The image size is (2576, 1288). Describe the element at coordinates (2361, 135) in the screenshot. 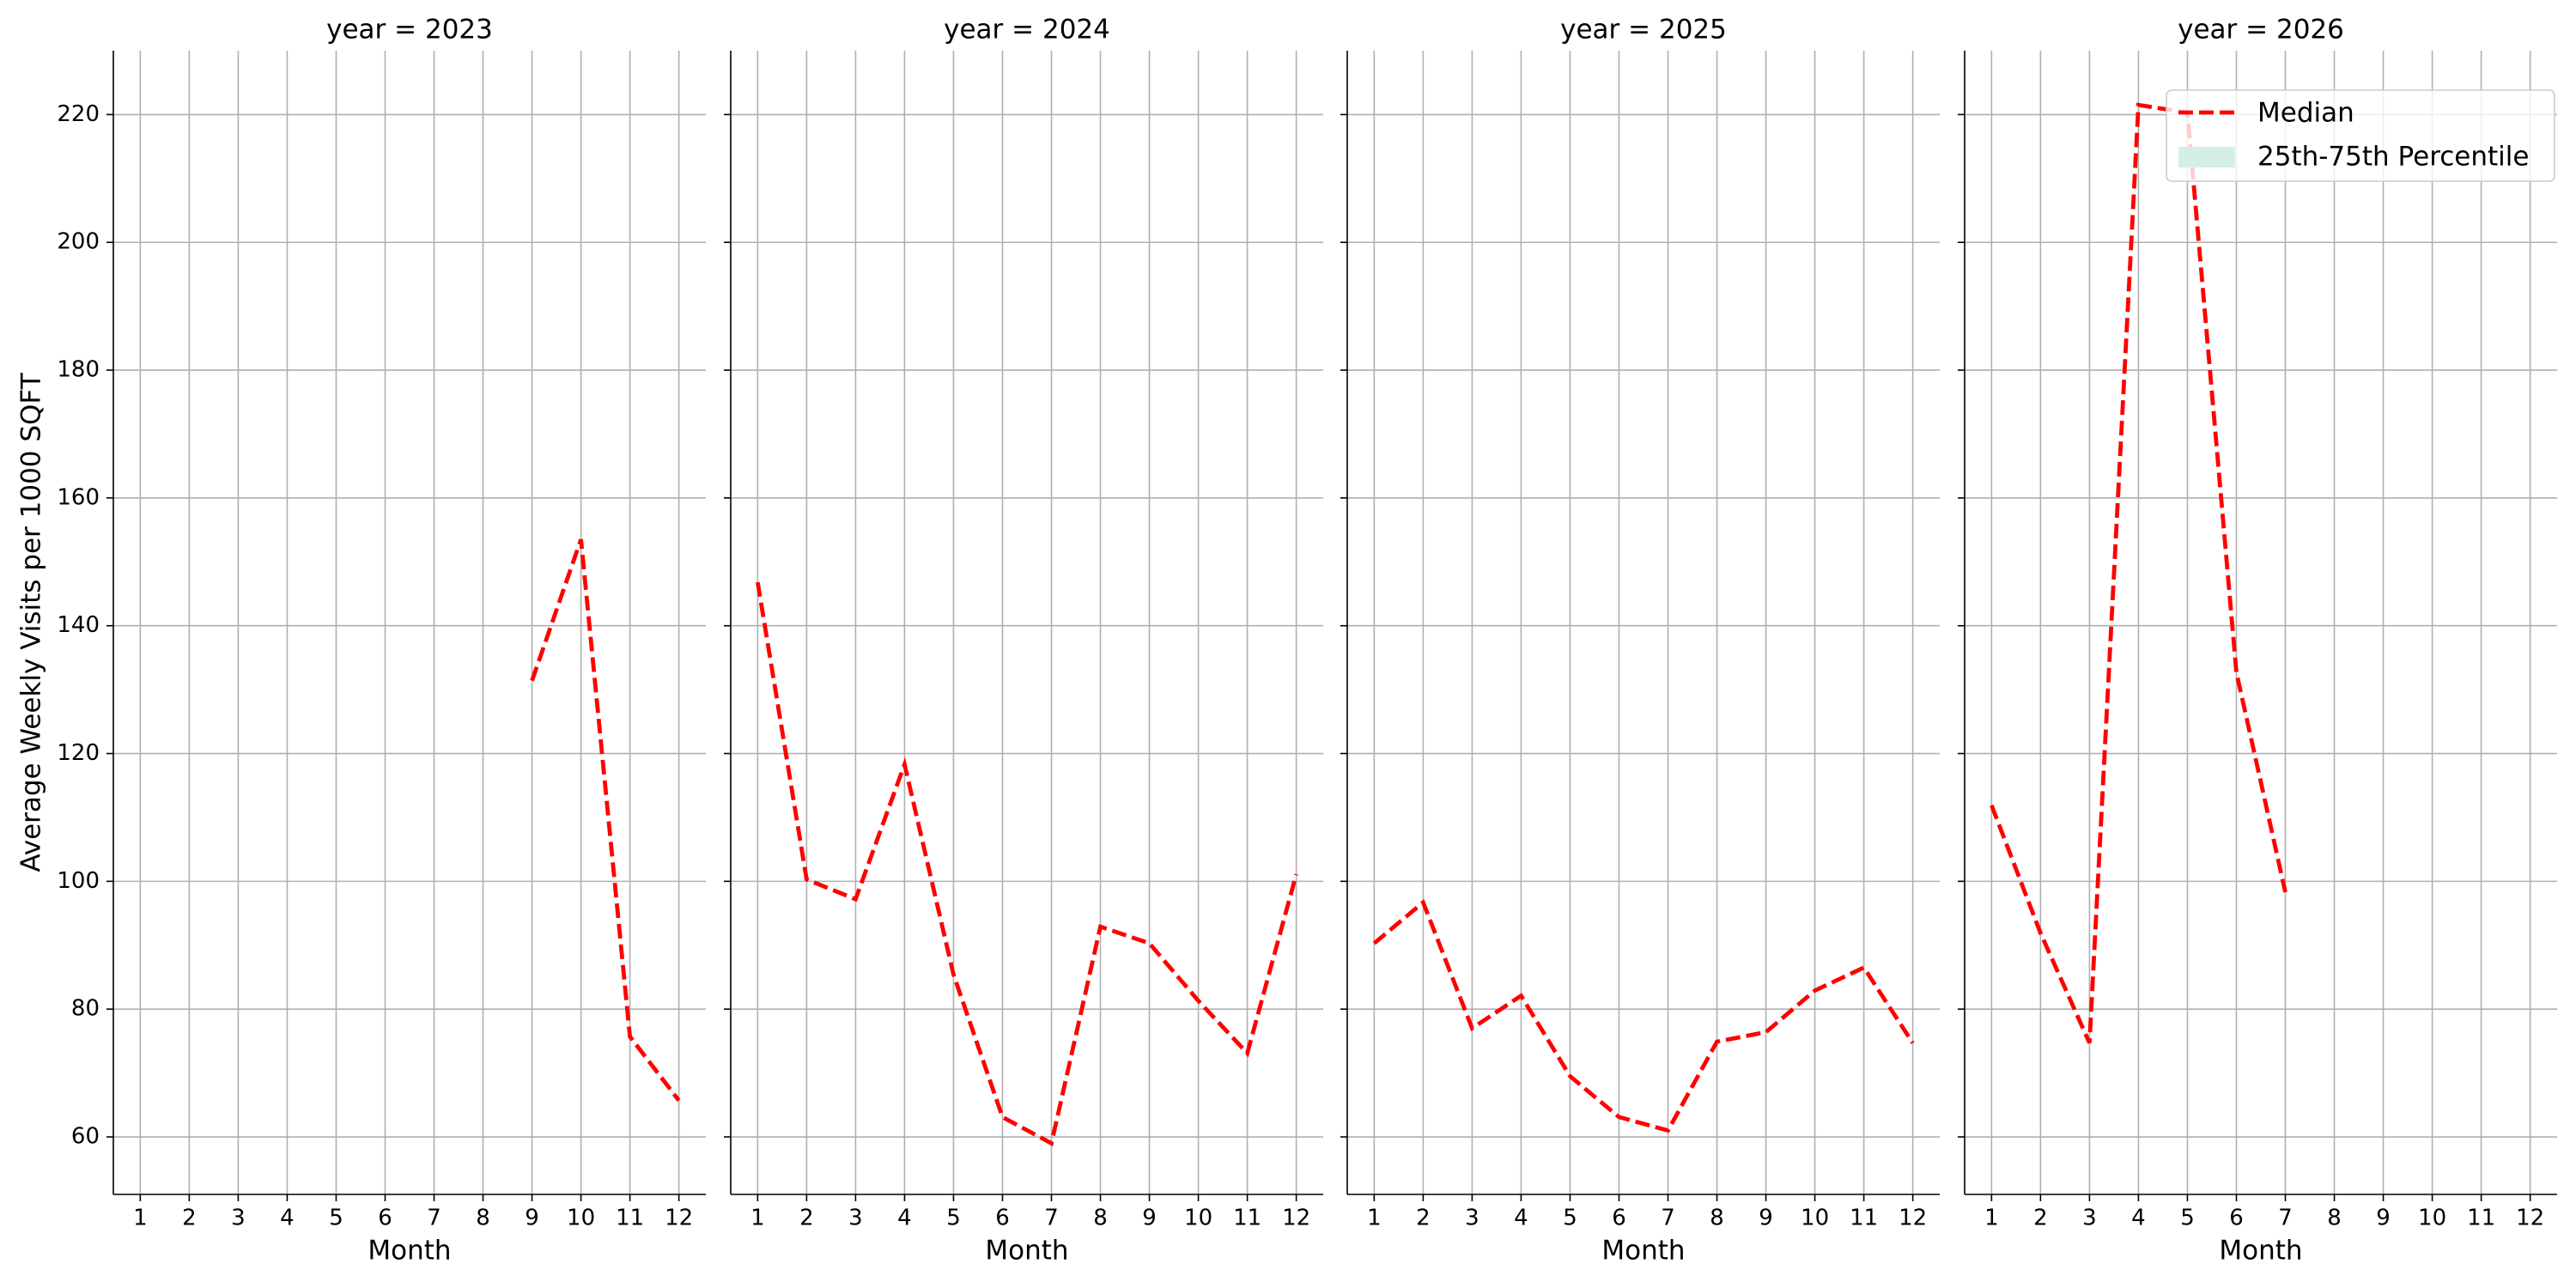

I see `legend-box` at that location.